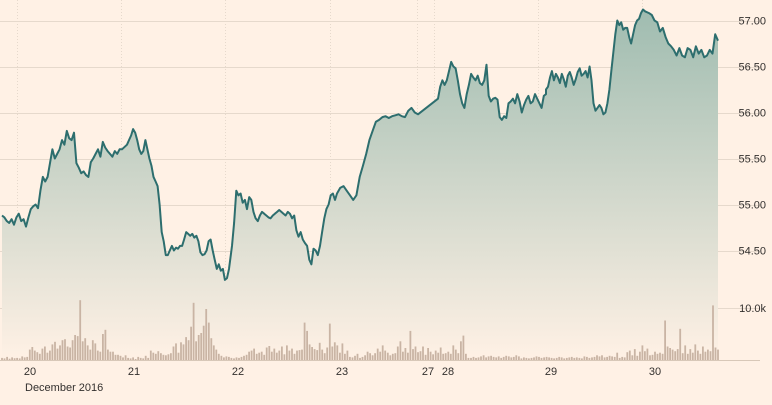 The height and width of the screenshot is (405, 772). Describe the element at coordinates (342, 380) in the screenshot. I see `date-axis: December 2016 20 21 22 23 27 28 29 30` at that location.